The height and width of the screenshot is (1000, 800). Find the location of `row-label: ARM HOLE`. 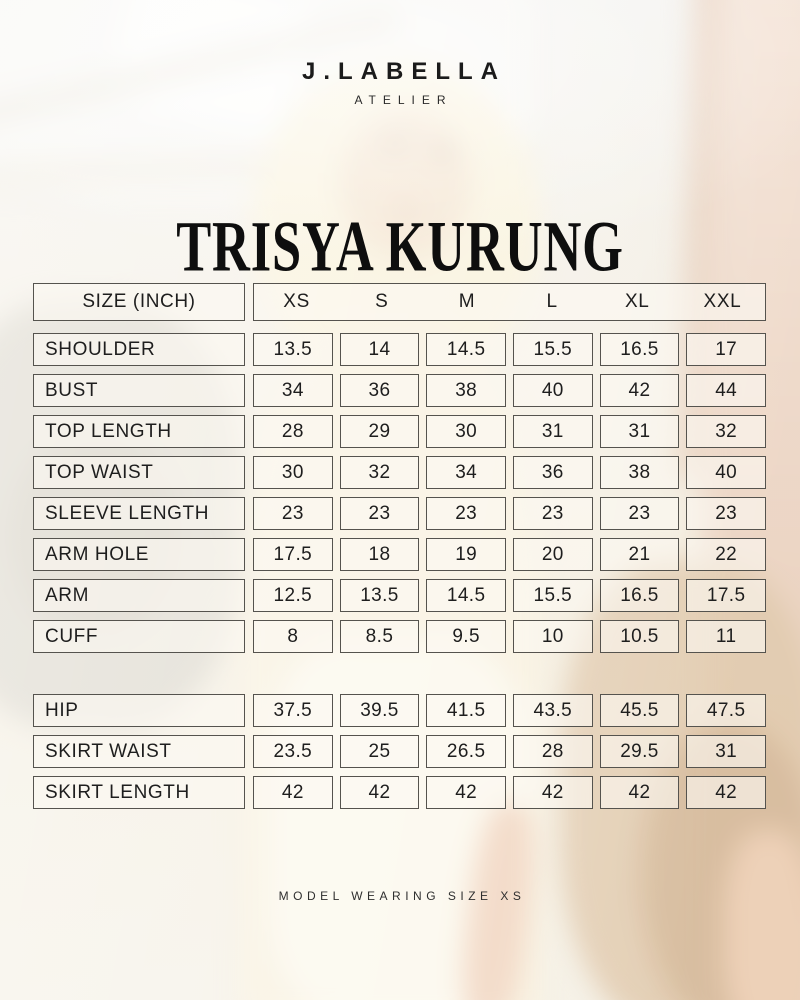

row-label: ARM HOLE is located at coordinates (139, 554).